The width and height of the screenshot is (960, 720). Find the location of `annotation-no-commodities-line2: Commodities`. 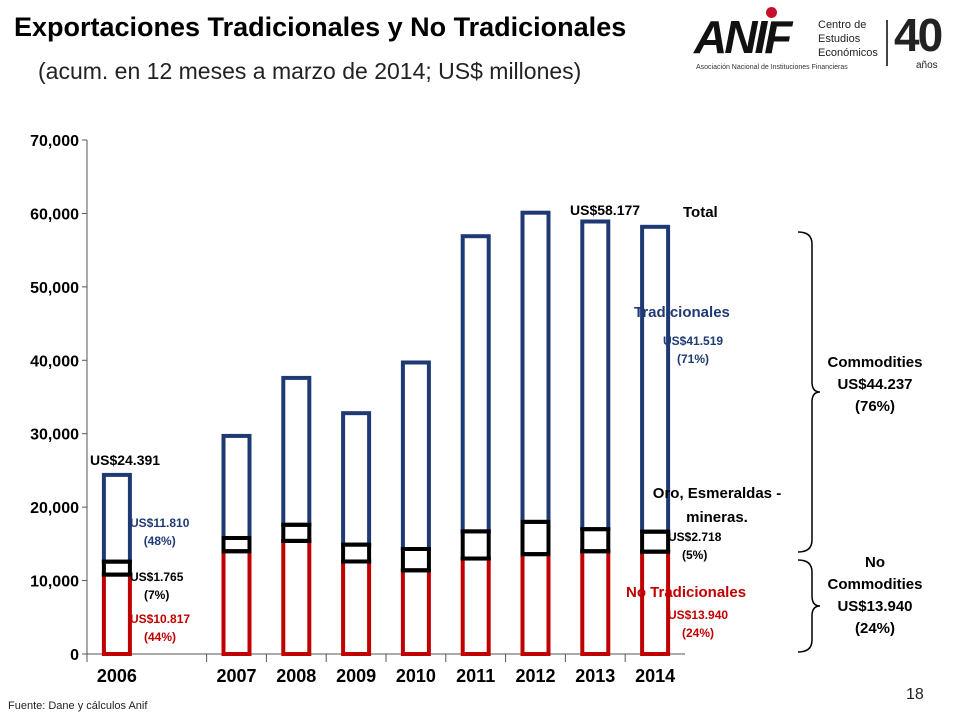

annotation-no-commodities-line2: Commodities is located at coordinates (875, 584).